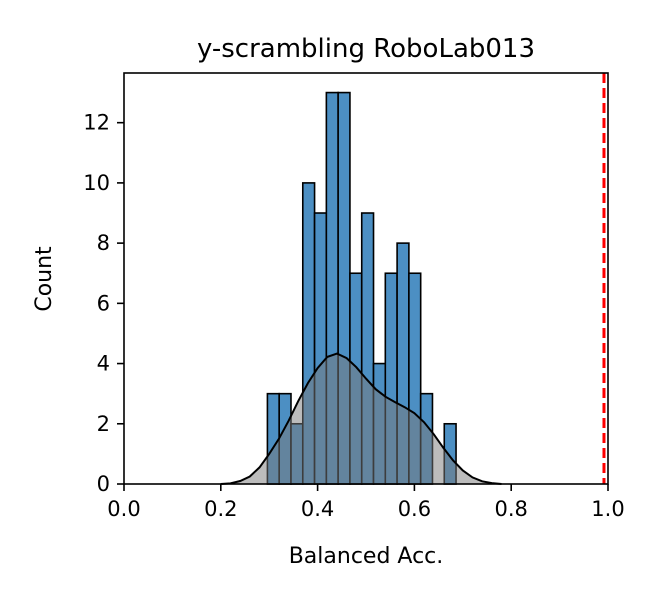  I want to click on y-tick-label: 6, so click(103, 303).